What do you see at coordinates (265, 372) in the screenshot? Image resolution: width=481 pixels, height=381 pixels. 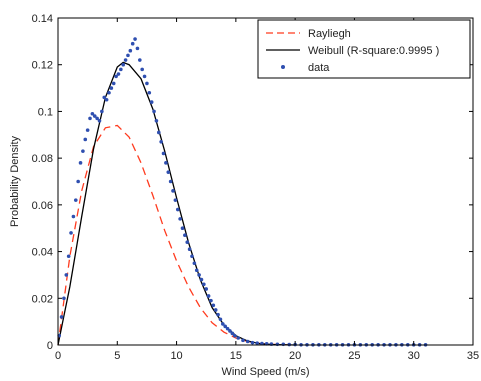 I see `x-axis-label: Wind Speed (m/s)` at bounding box center [265, 372].